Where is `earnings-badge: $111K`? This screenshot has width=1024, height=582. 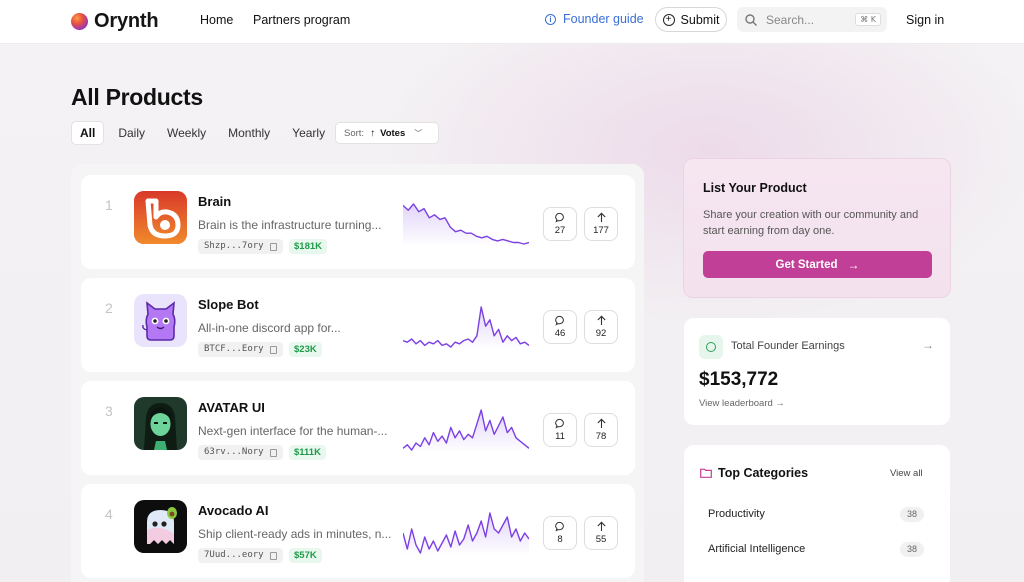 earnings-badge: $111K is located at coordinates (307, 452).